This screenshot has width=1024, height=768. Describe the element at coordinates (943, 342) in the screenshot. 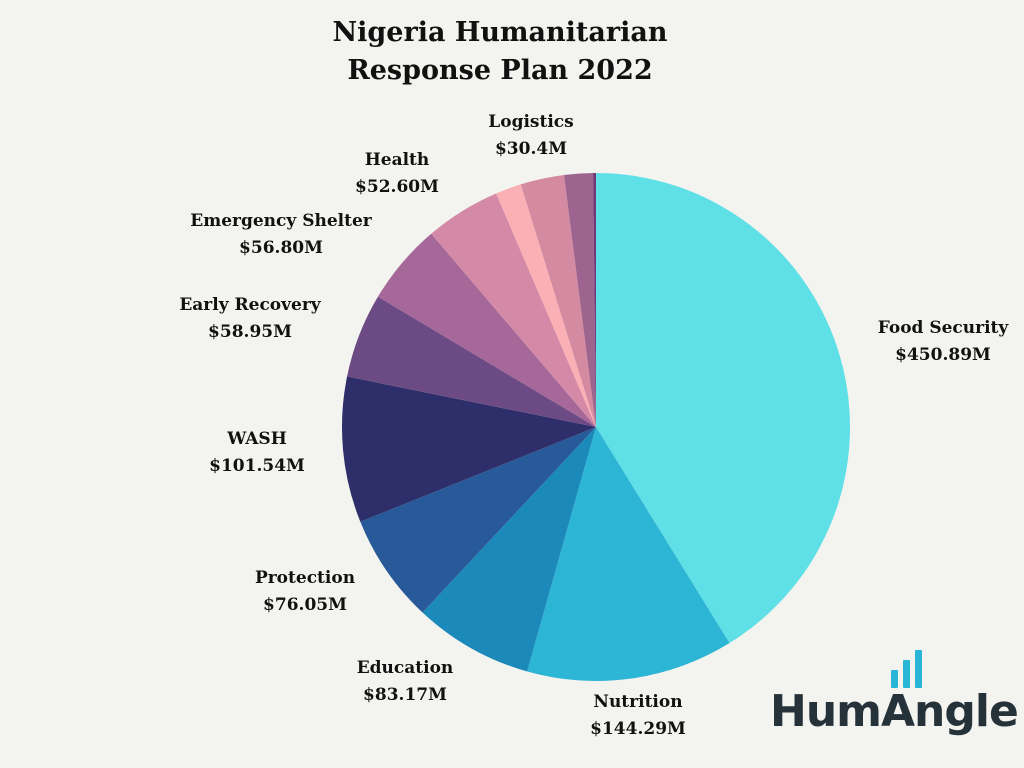

I see `label-food-security: Food Security $450.89M` at that location.